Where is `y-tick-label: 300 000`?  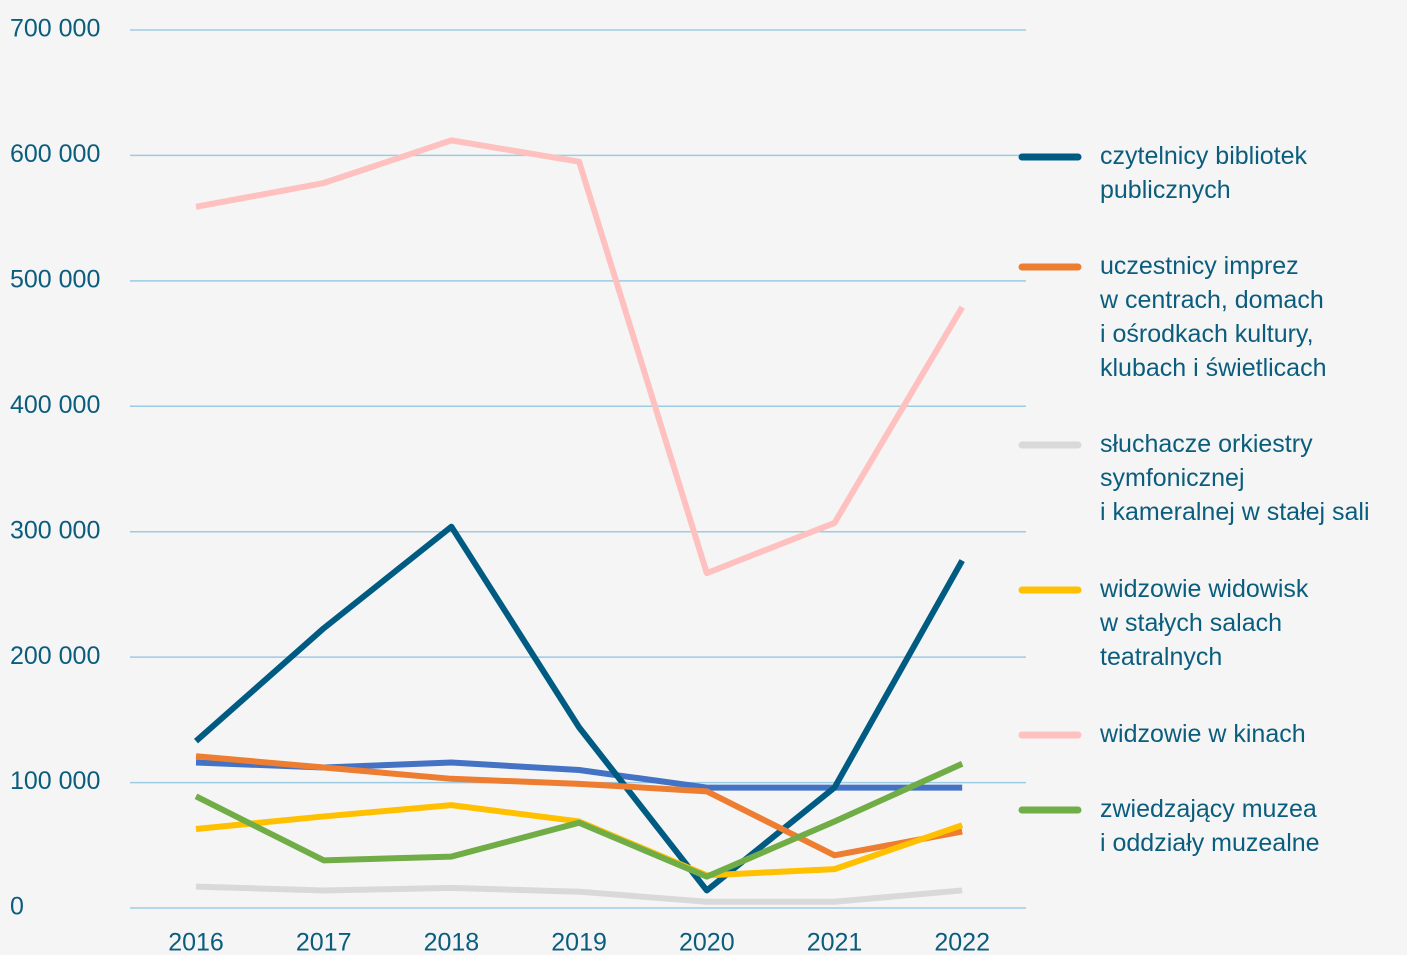
y-tick-label: 300 000 is located at coordinates (55, 530).